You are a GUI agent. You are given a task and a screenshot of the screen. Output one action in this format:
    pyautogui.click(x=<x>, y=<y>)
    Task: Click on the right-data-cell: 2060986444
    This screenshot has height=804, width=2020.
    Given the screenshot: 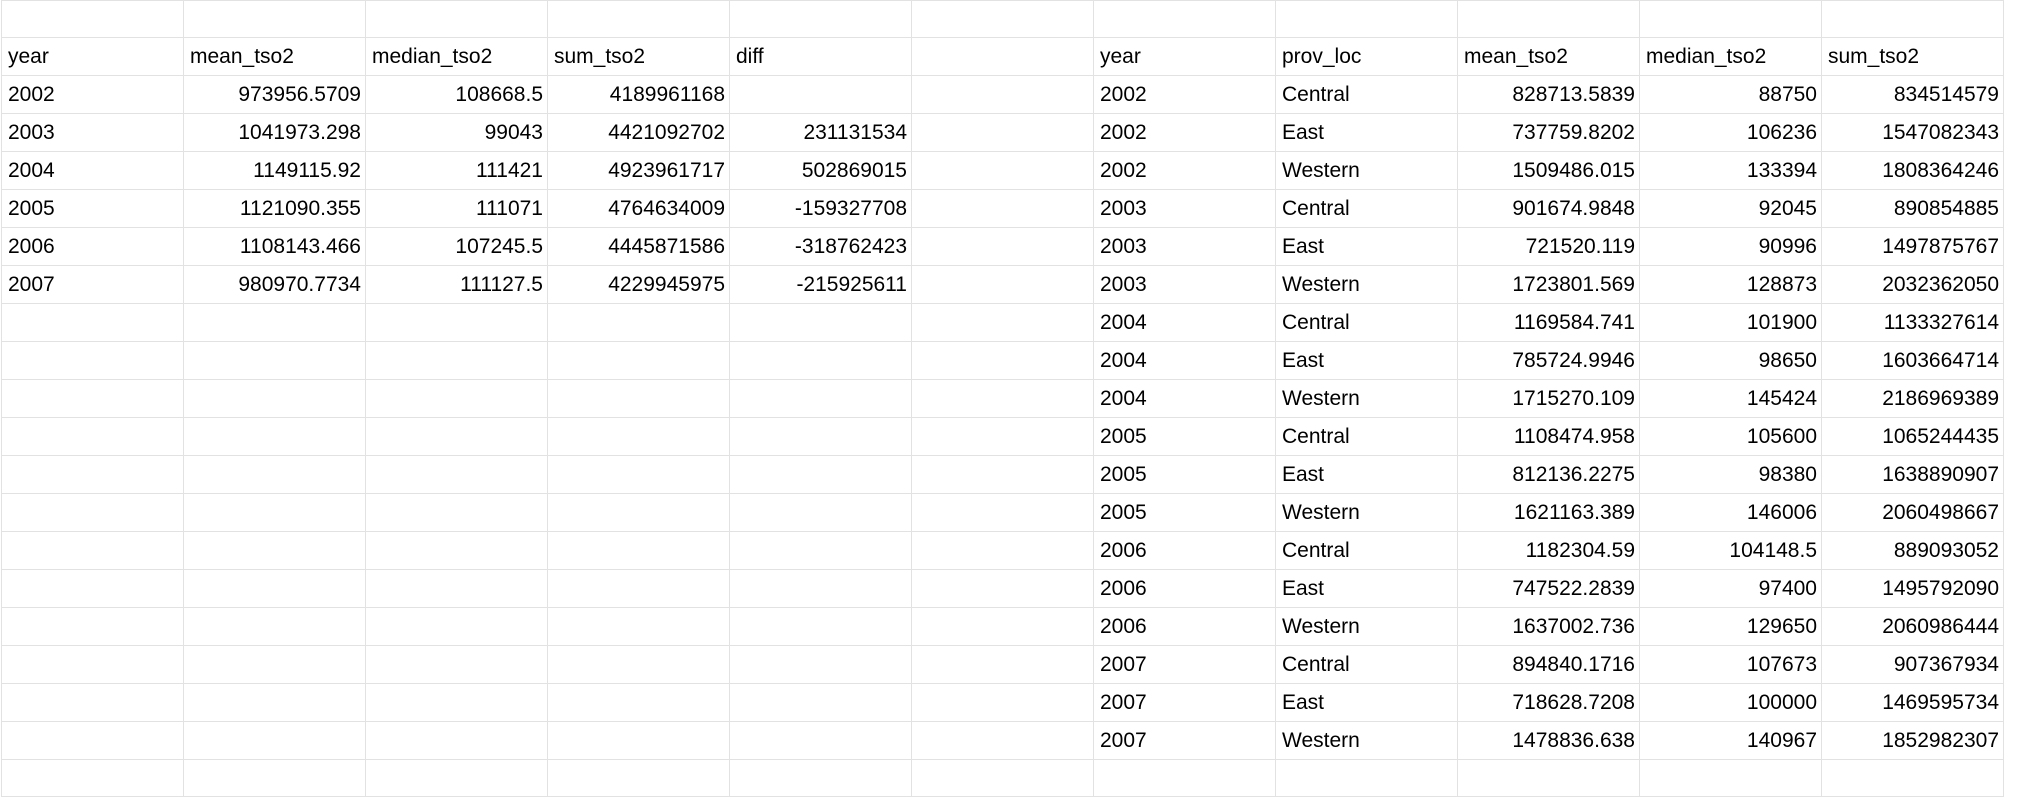 What is the action you would take?
    pyautogui.click(x=1912, y=626)
    